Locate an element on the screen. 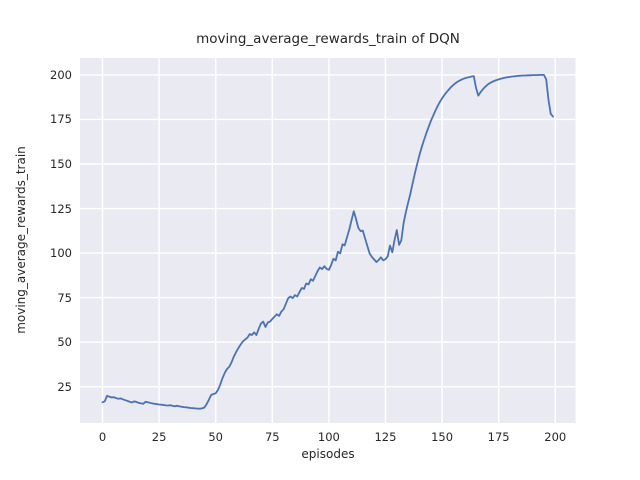 The image size is (640, 480). y-tick-label: 100 is located at coordinates (61, 253).